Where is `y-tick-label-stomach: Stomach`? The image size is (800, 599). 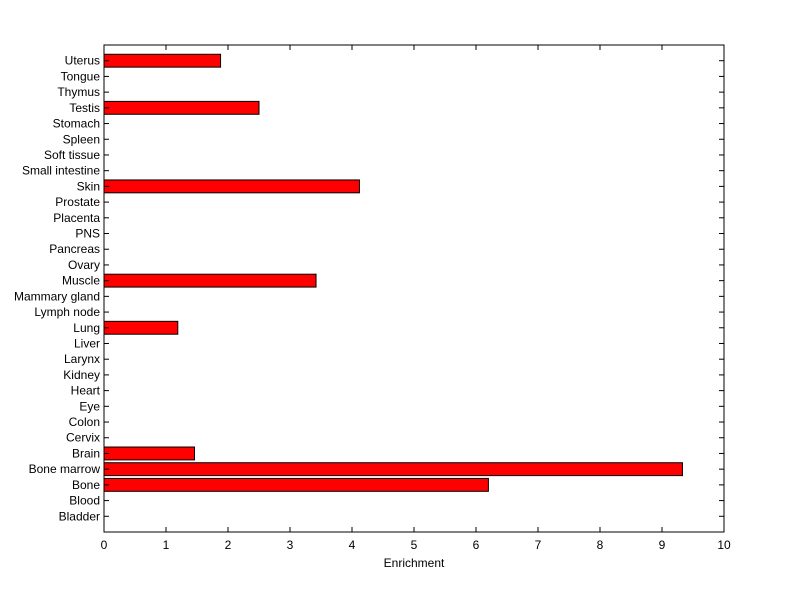
y-tick-label-stomach: Stomach is located at coordinates (76, 124).